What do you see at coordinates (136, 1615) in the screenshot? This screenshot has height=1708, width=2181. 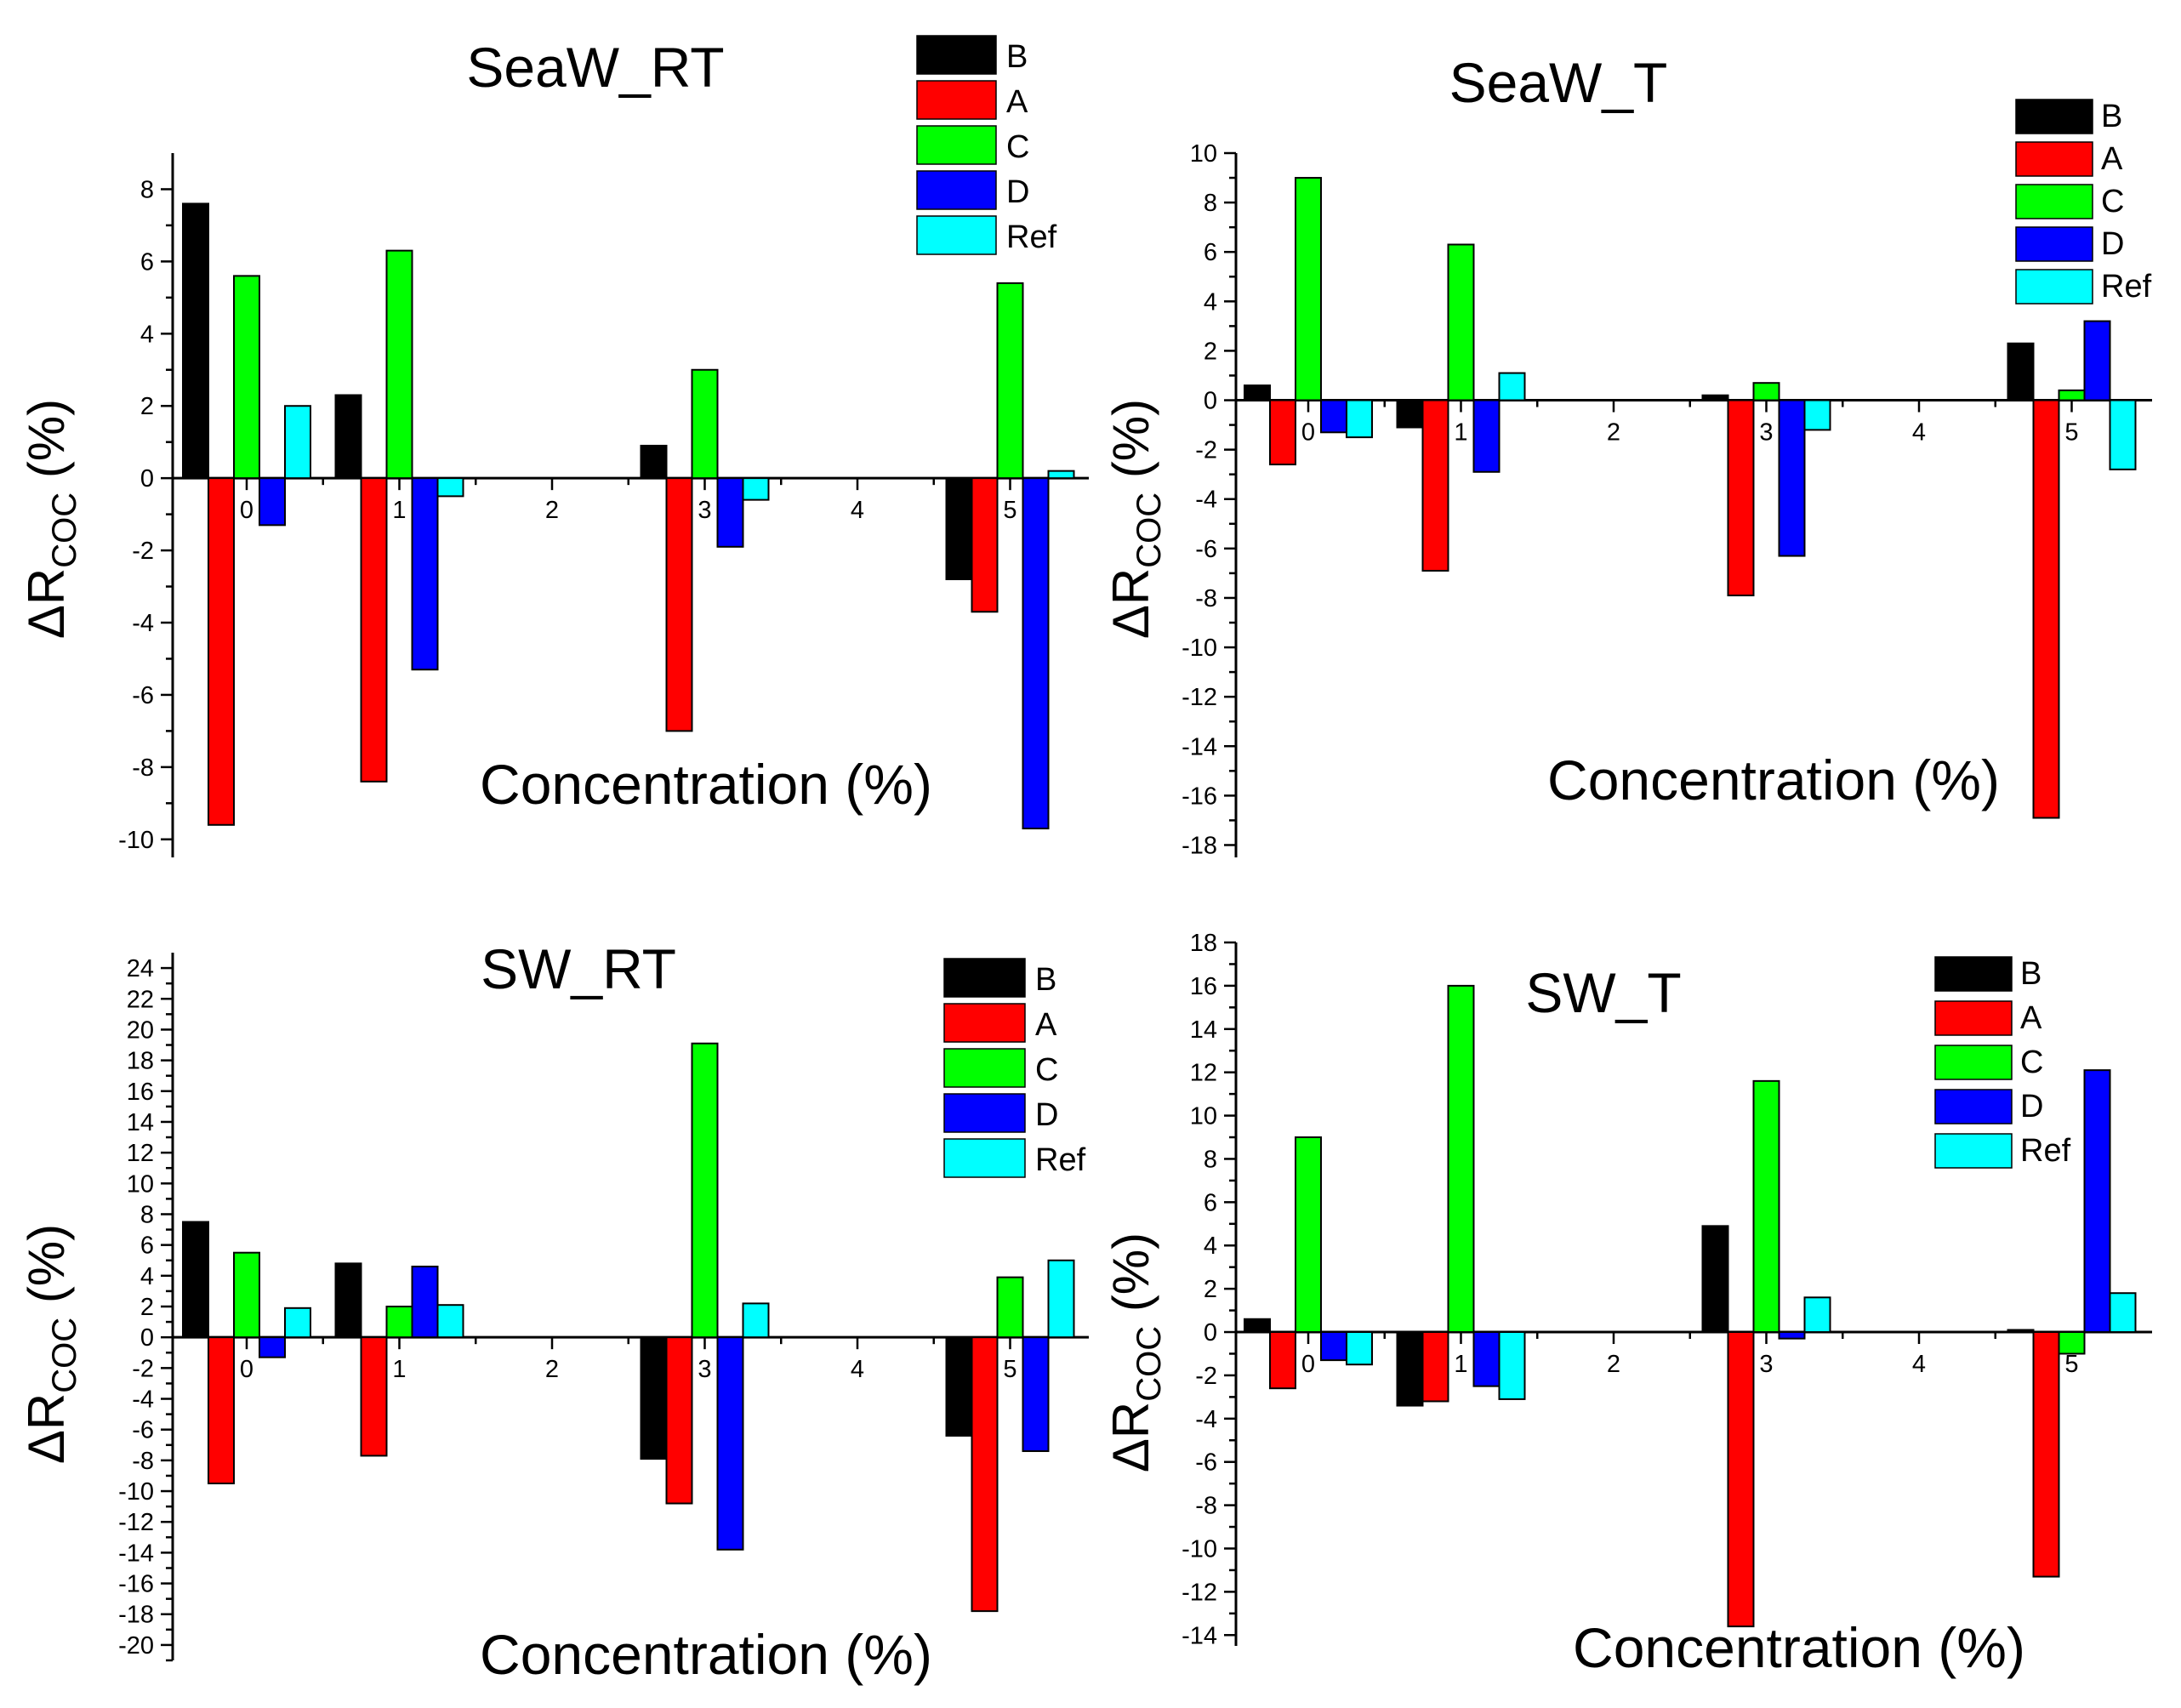 I see `y-tick-label: -18` at bounding box center [136, 1615].